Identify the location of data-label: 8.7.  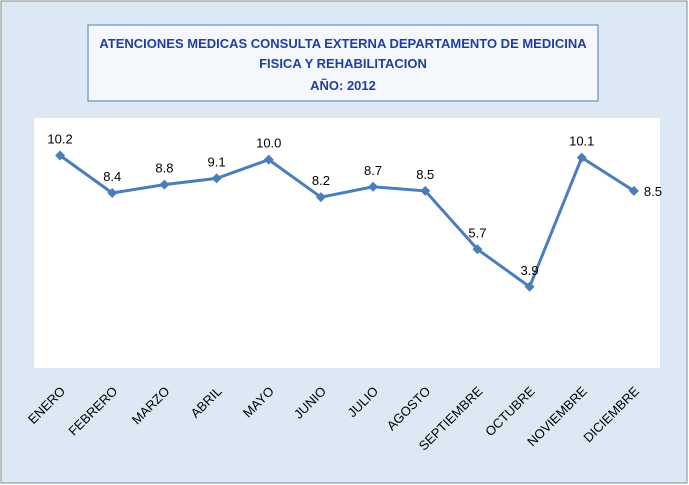
(373, 170).